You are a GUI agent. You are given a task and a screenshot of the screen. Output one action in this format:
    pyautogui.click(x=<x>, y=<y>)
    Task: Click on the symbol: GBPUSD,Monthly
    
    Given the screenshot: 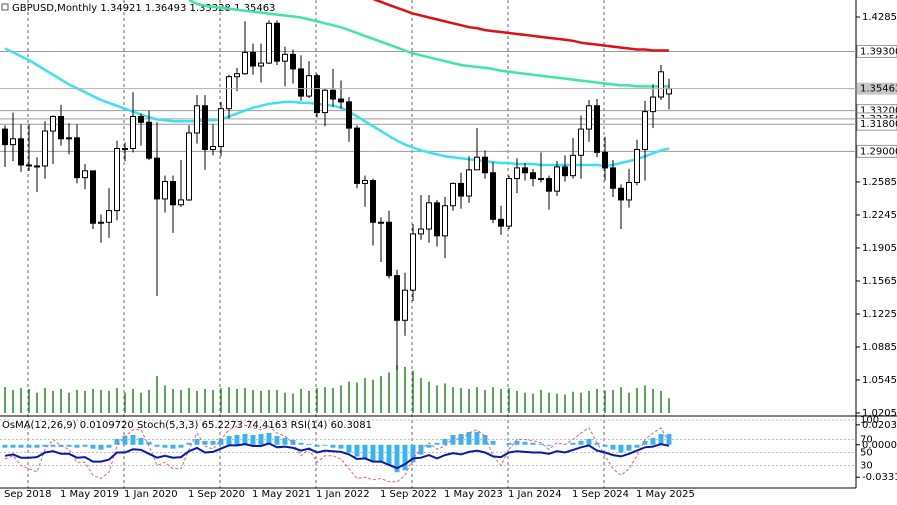 What is the action you would take?
    pyautogui.click(x=54, y=8)
    